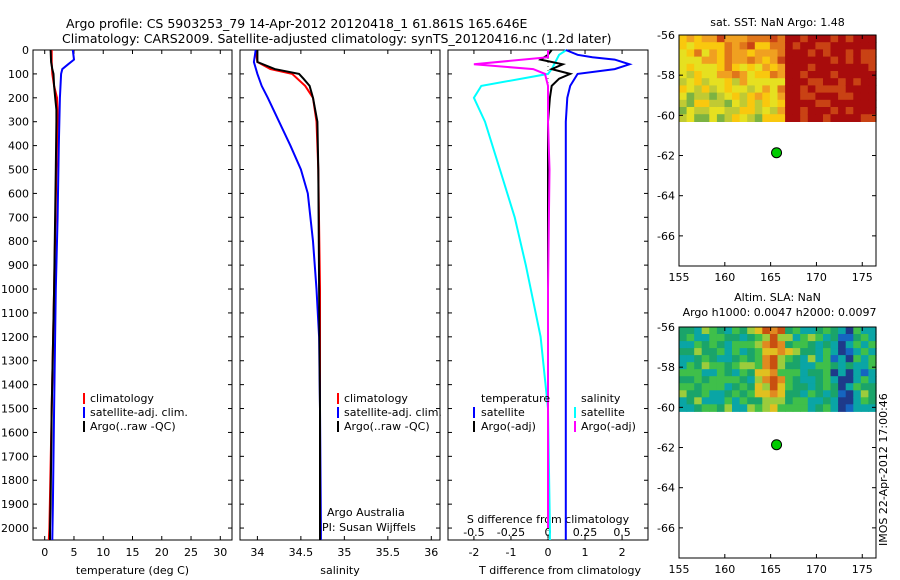 The image size is (900, 580). I want to click on sst_map-y-tick-label: -60, so click(666, 115).